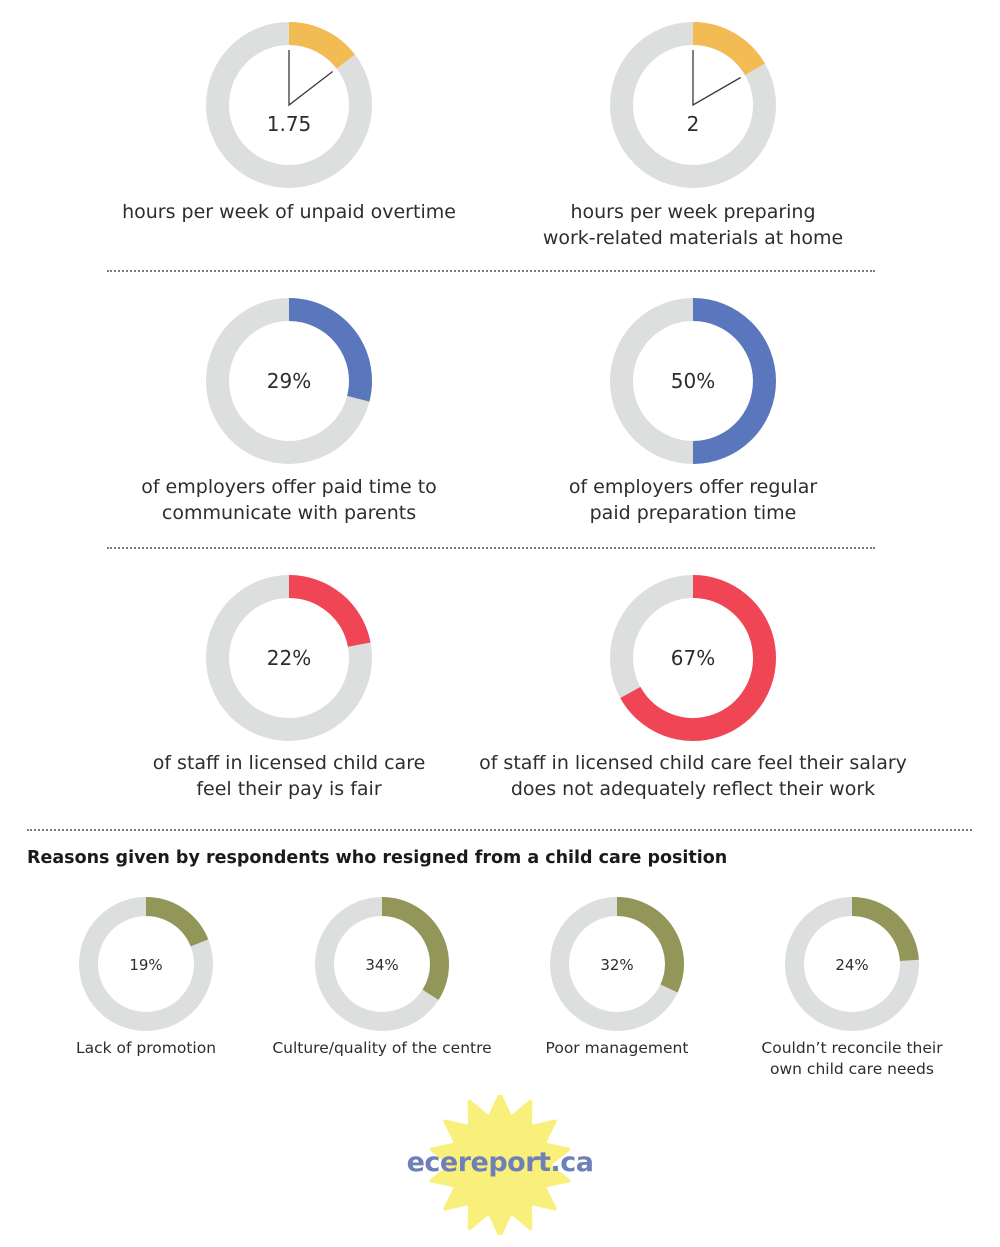 Image resolution: width=1000 pixels, height=1247 pixels. I want to click on donut-chart-culture-quality: 34%, so click(382, 964).